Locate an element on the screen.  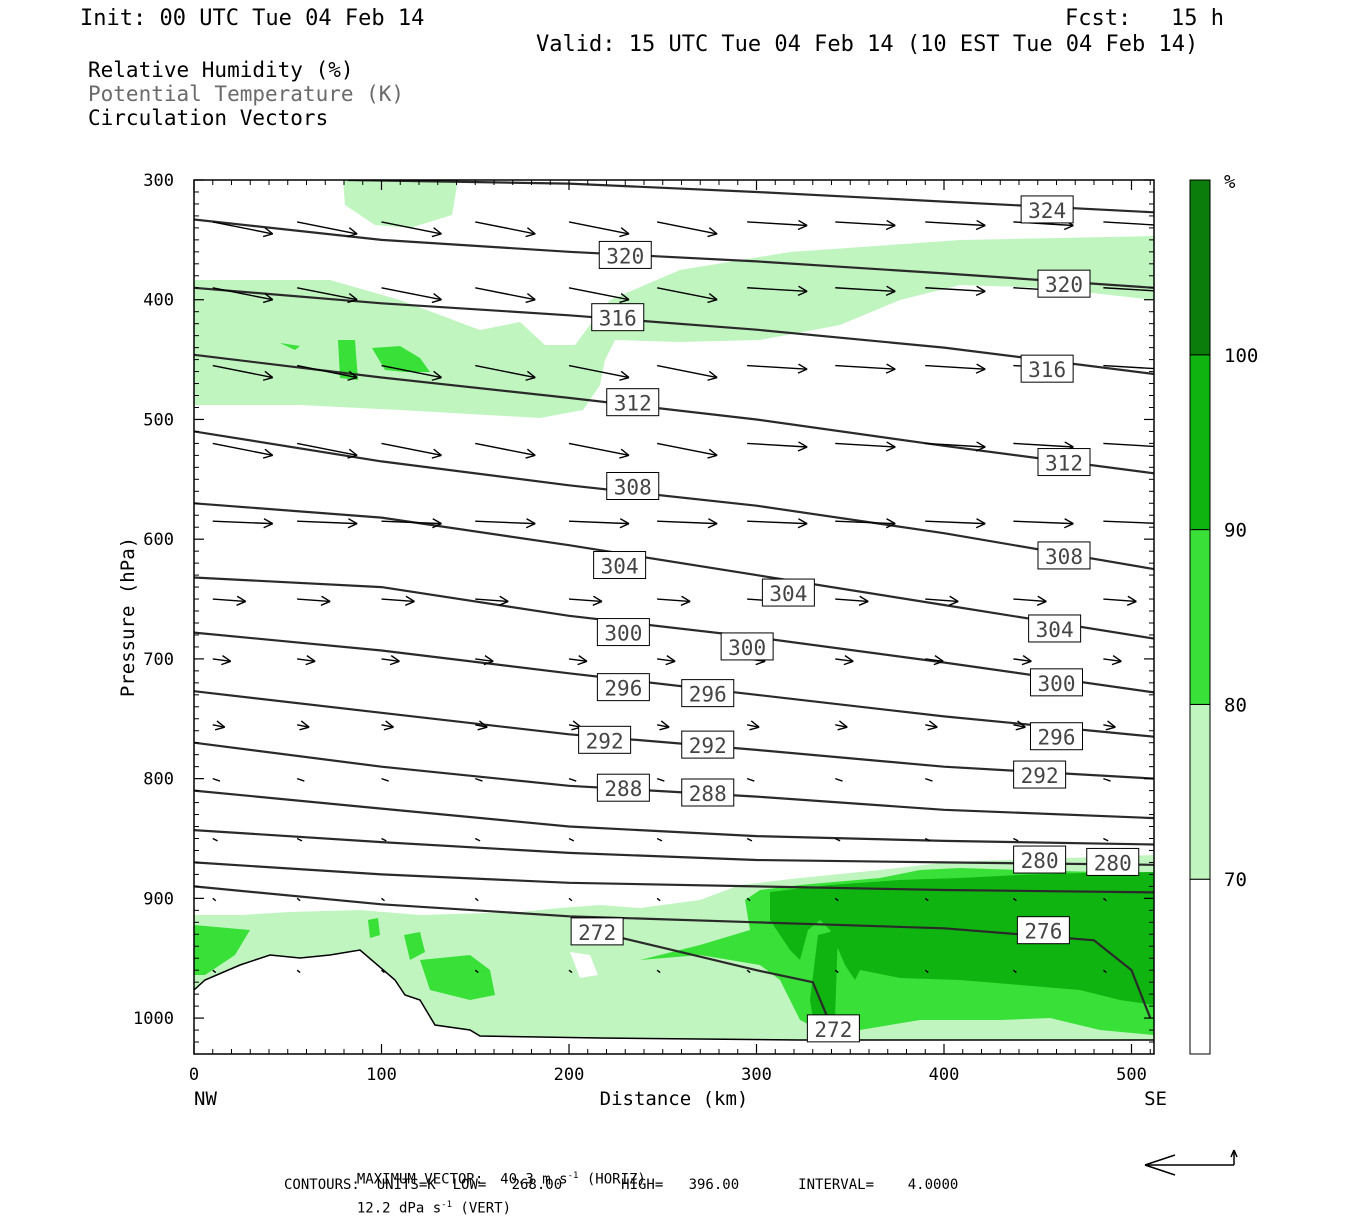
theta-label-text: 320 is located at coordinates (625, 256).